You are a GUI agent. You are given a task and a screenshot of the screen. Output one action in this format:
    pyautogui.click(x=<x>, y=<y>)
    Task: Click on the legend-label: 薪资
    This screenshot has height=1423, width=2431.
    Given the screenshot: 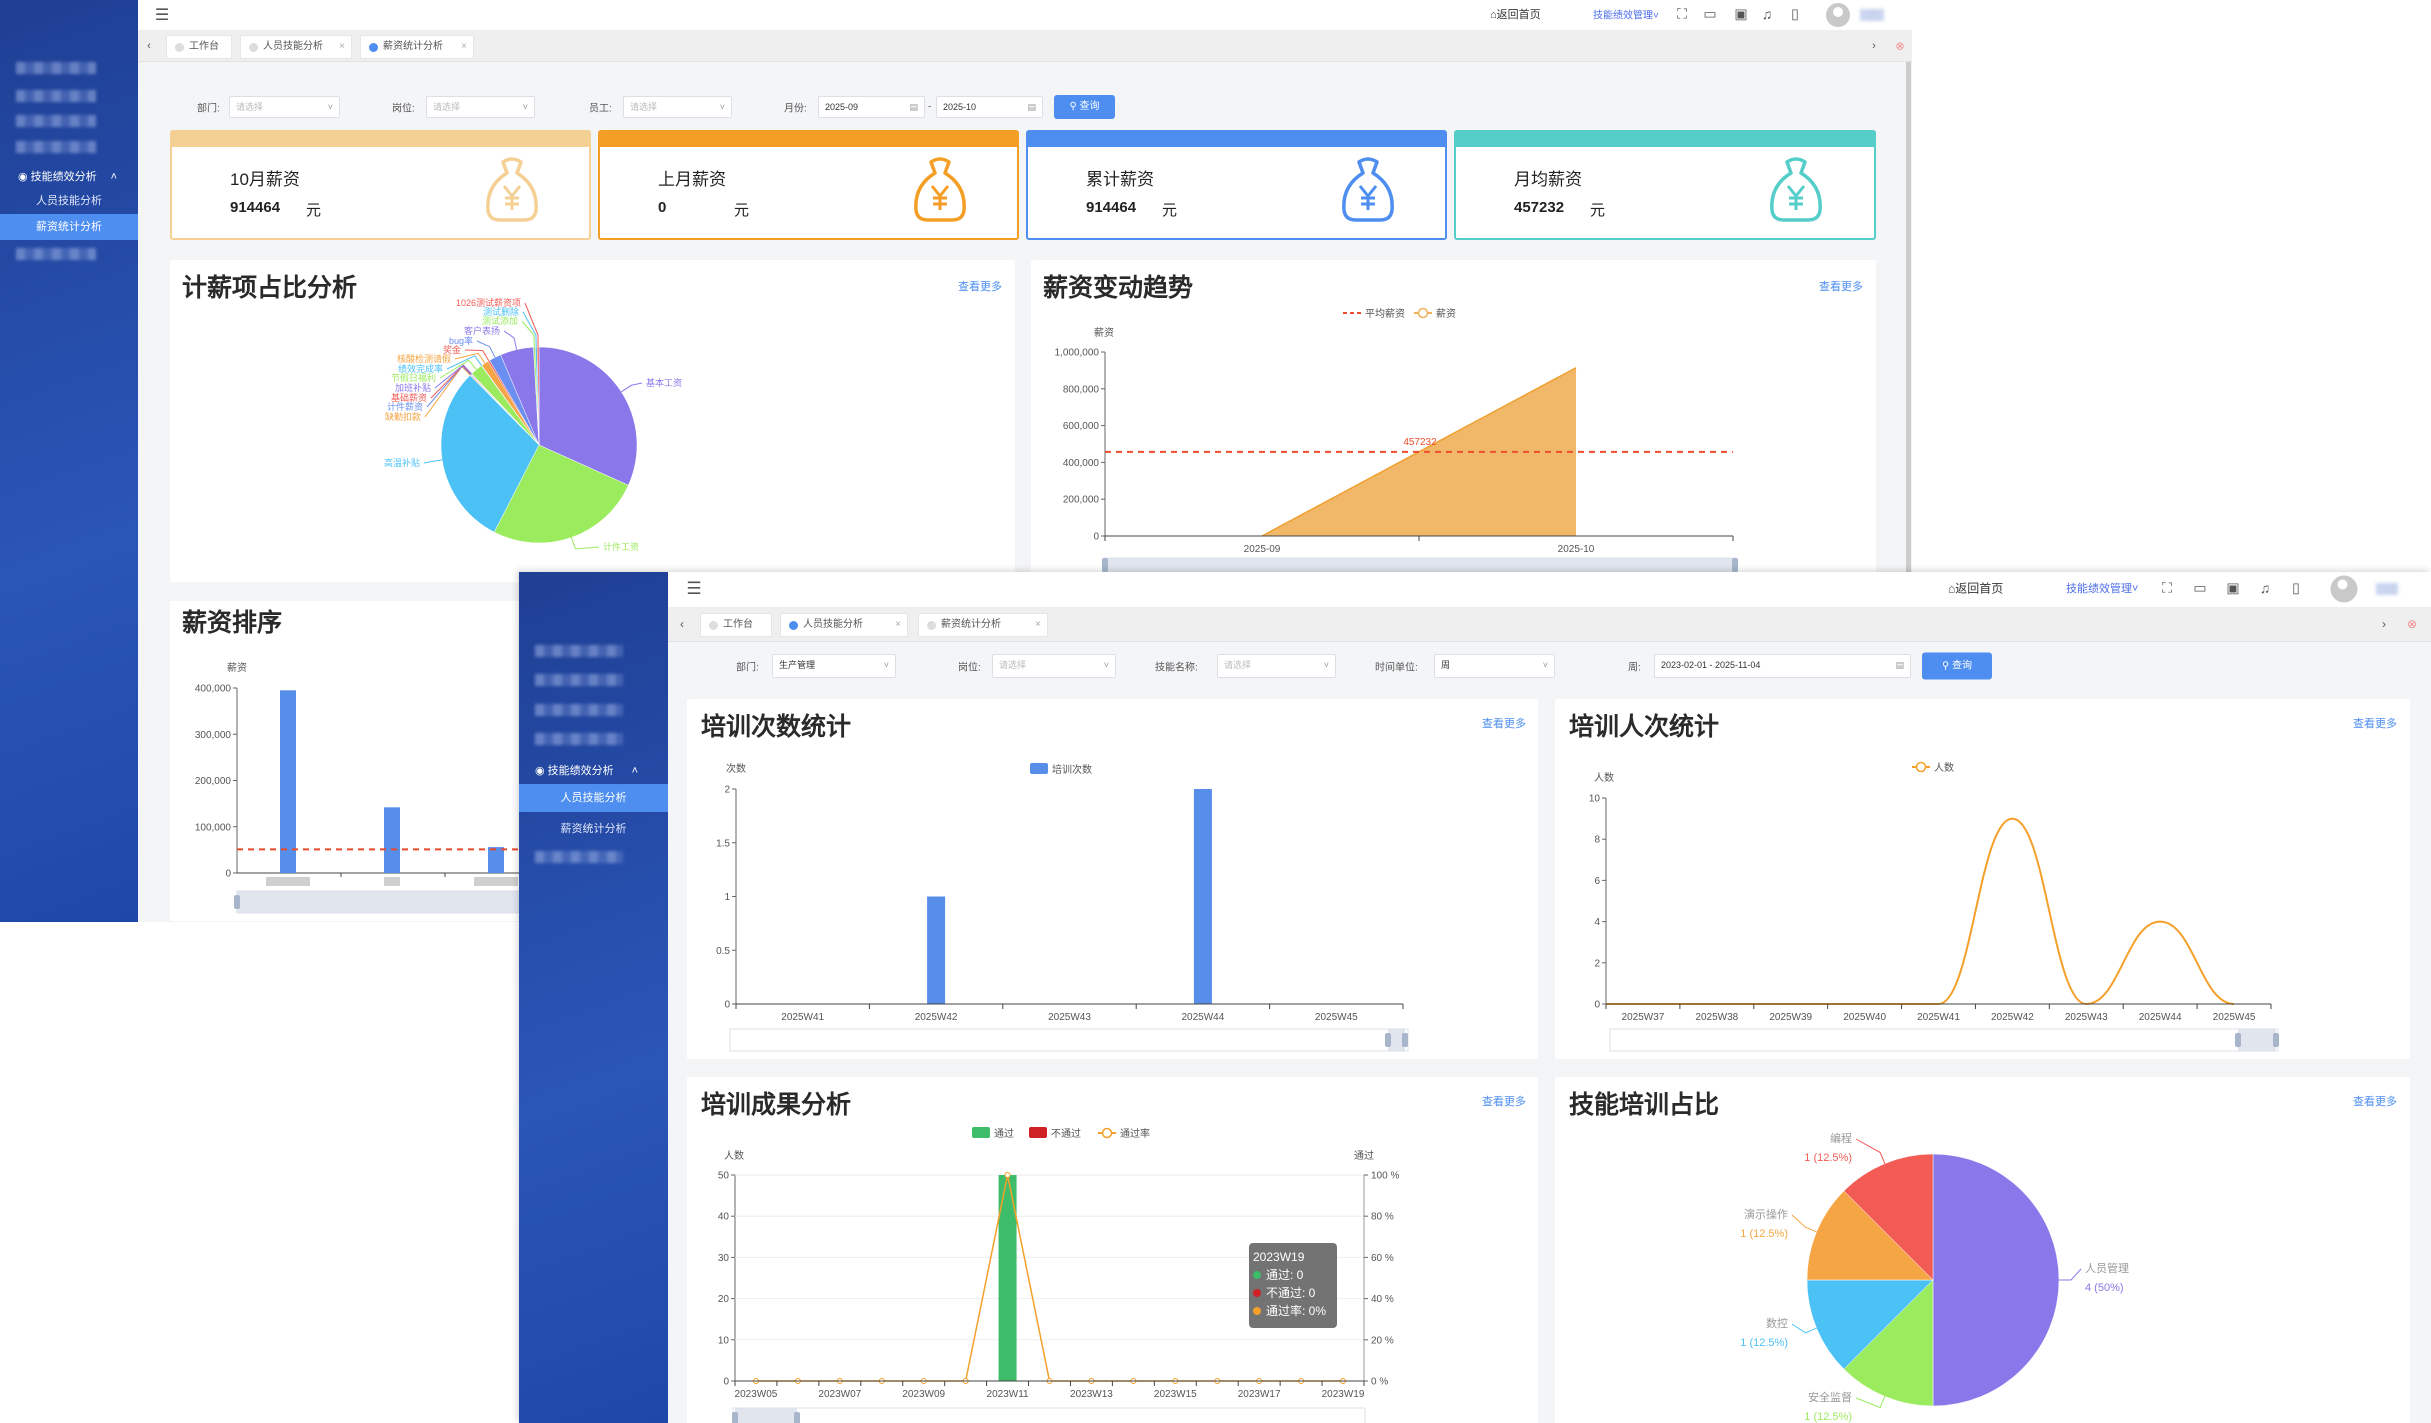 What is the action you would take?
    pyautogui.click(x=1446, y=314)
    